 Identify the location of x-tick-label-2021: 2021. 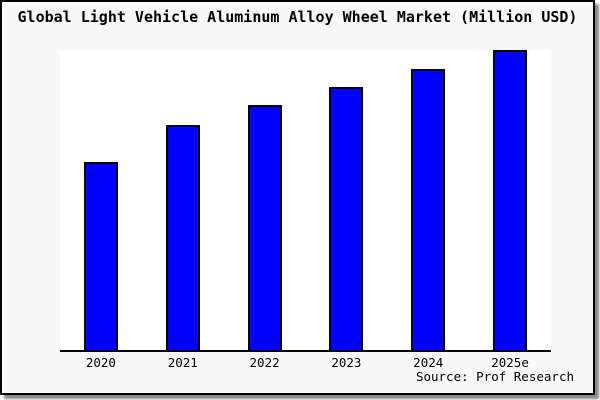
(182, 362).